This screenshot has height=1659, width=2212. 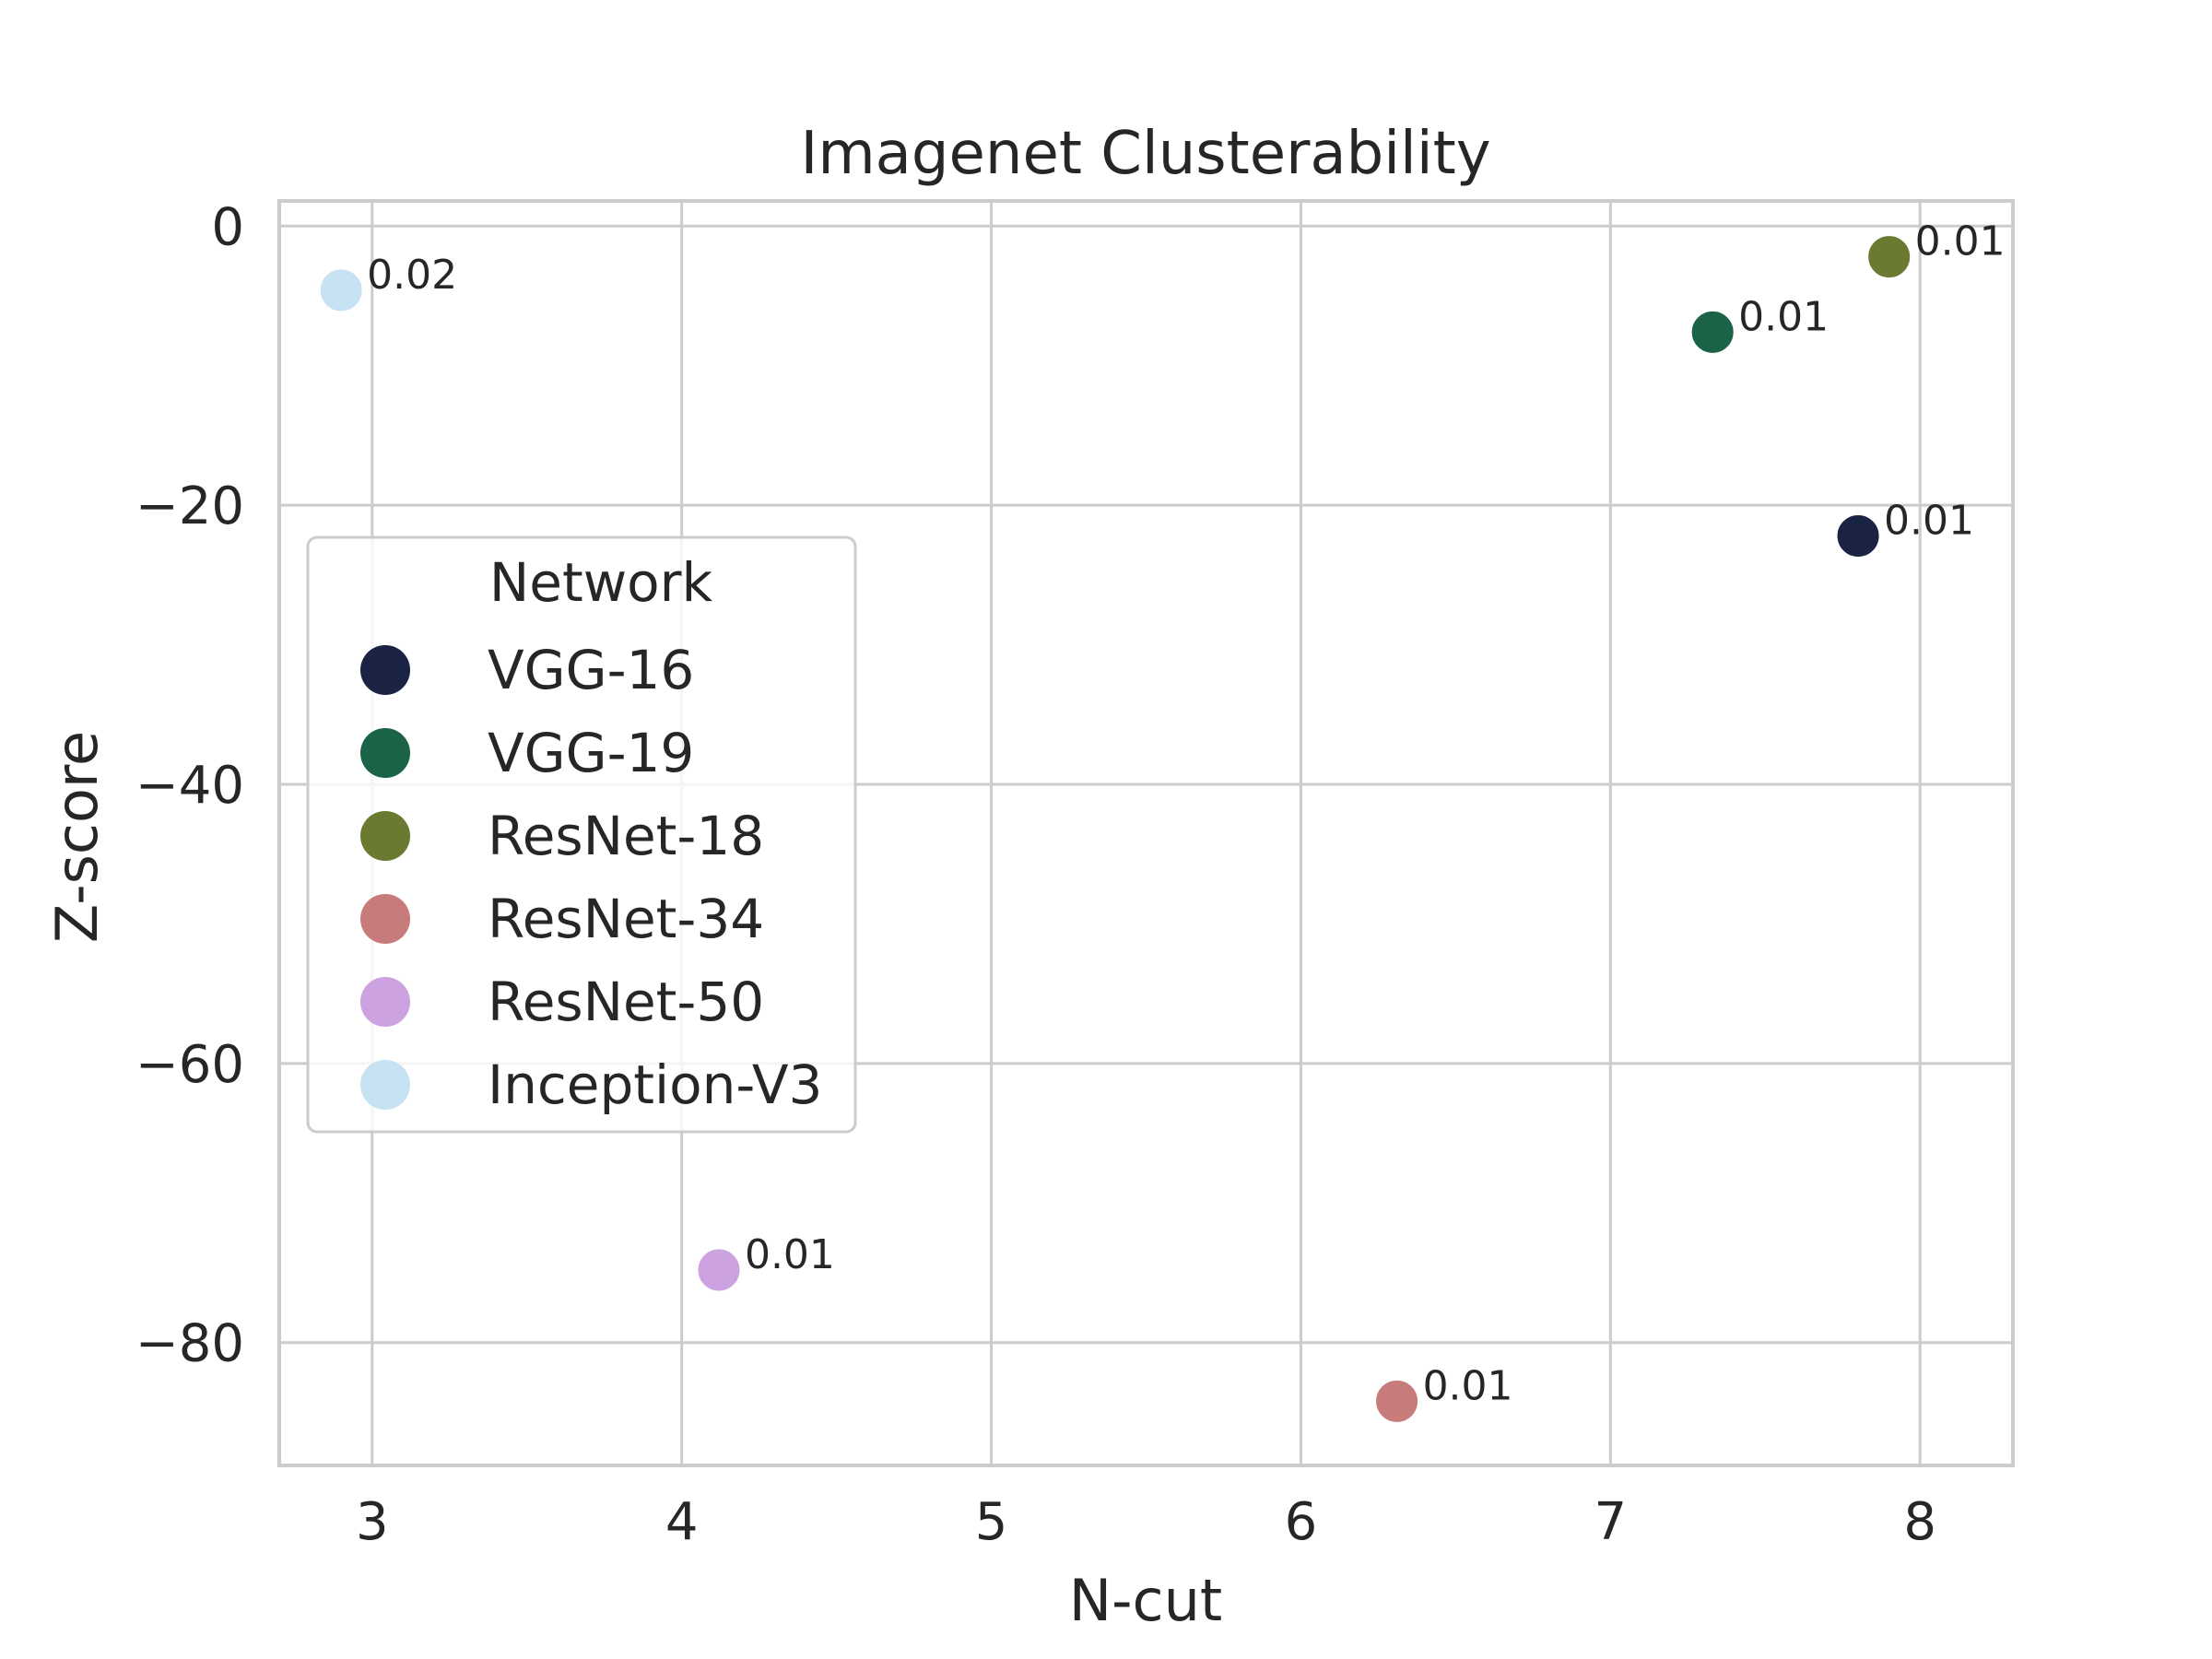 What do you see at coordinates (189, 1344) in the screenshot?
I see `y-tick-label: −80` at bounding box center [189, 1344].